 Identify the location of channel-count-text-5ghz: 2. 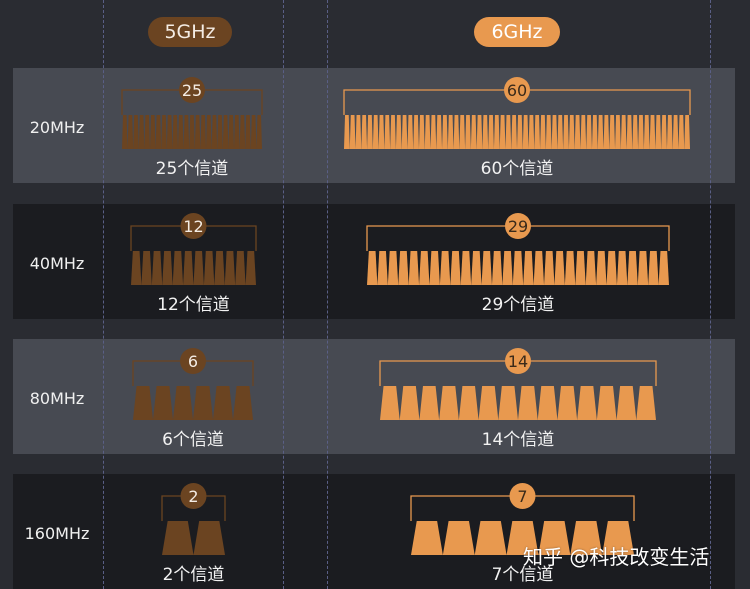
(193, 496).